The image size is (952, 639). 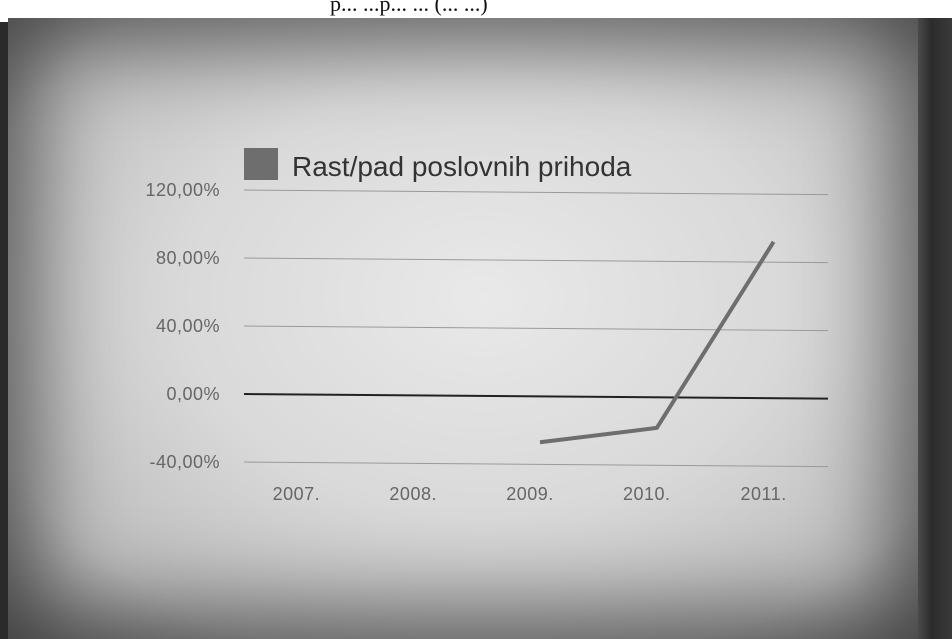 I want to click on legend-label: Rast/pad poslovnih prihoda, so click(x=462, y=166).